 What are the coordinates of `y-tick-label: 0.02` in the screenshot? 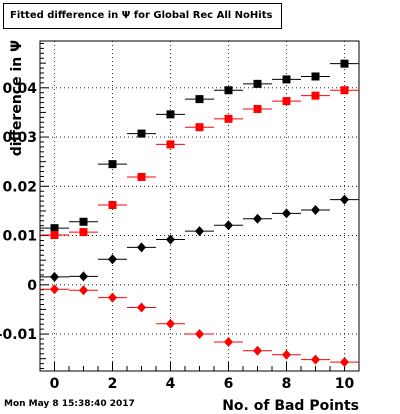 It's located at (19, 187).